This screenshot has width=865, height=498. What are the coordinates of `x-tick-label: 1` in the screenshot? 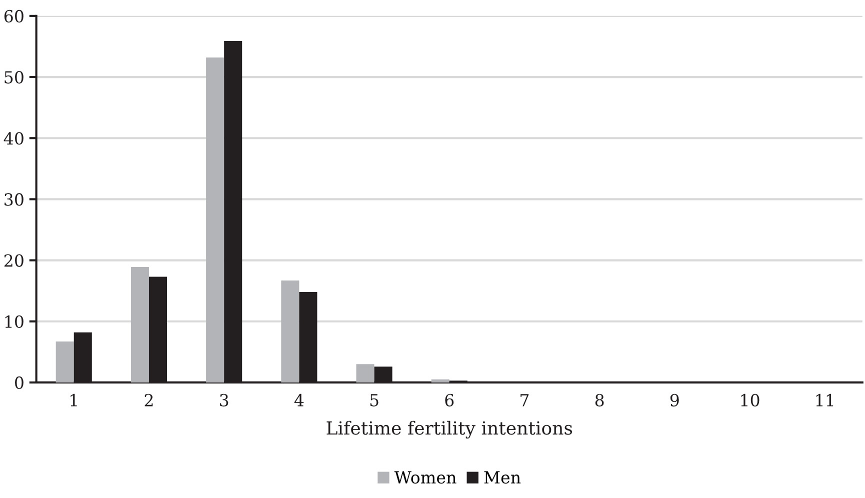 It's located at (73, 400).